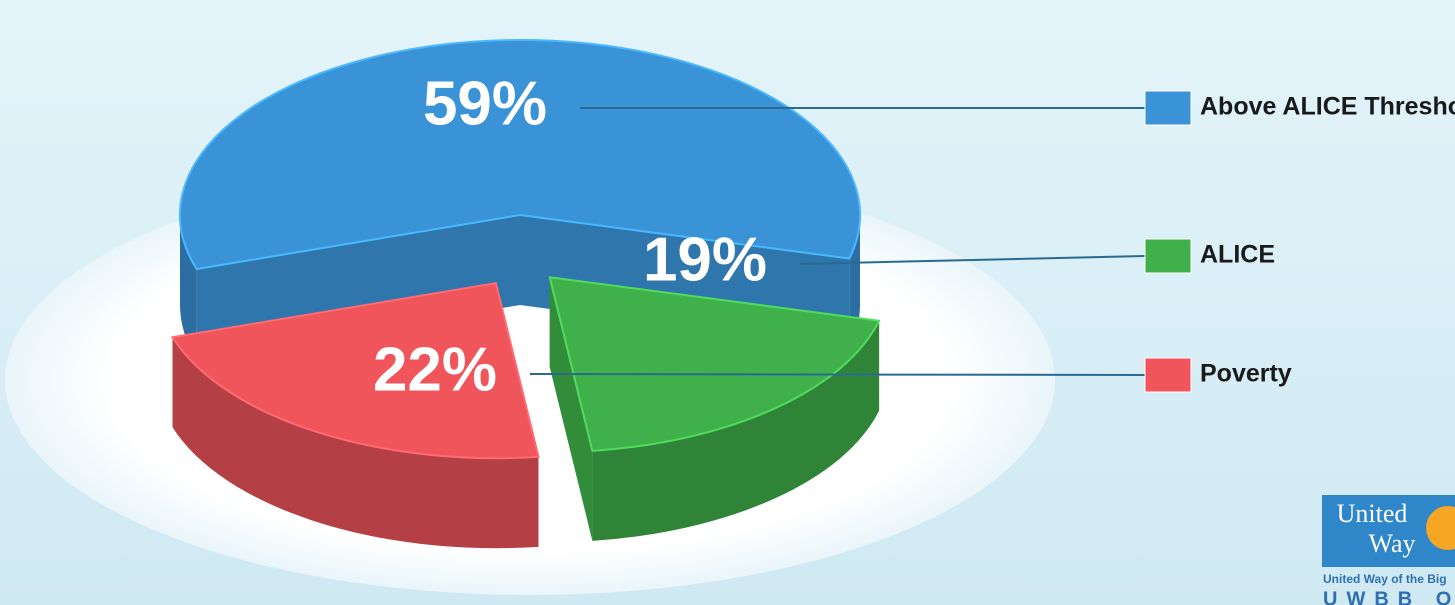 This screenshot has height=605, width=1455. Describe the element at coordinates (571, 409) in the screenshot. I see `slice-wall` at that location.